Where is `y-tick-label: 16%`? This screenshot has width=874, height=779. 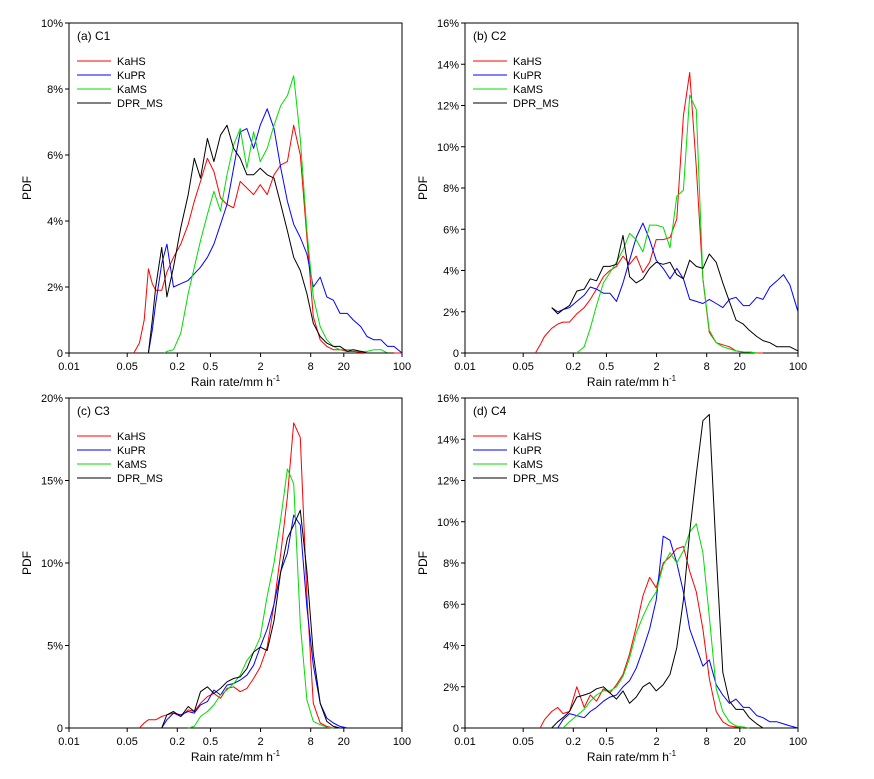 y-tick-label: 16% is located at coordinates (448, 24).